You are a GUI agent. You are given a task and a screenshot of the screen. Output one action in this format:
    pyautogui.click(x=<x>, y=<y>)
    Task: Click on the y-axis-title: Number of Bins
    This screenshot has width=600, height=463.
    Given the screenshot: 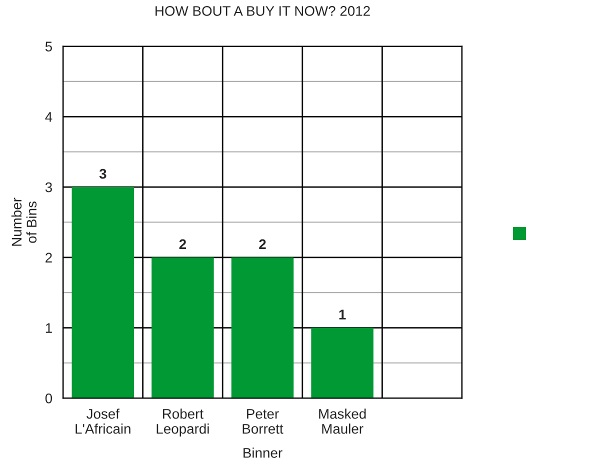 What is the action you would take?
    pyautogui.click(x=24, y=222)
    